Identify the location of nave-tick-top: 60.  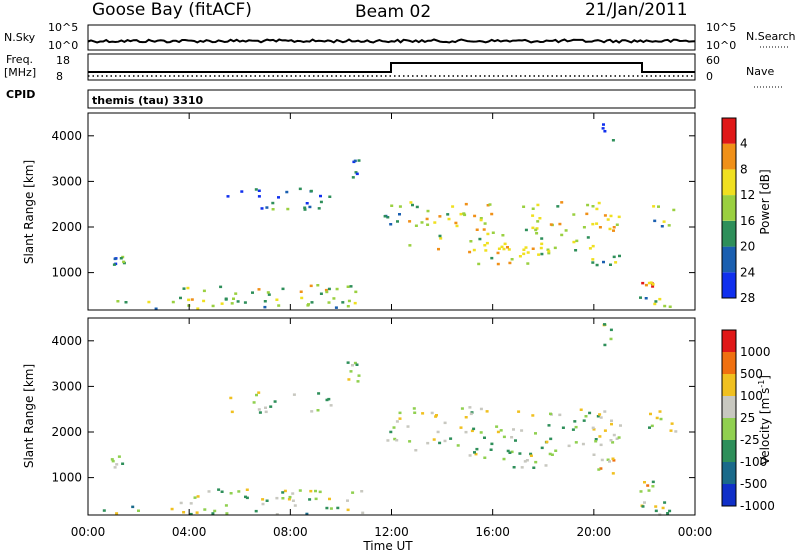
(713, 60).